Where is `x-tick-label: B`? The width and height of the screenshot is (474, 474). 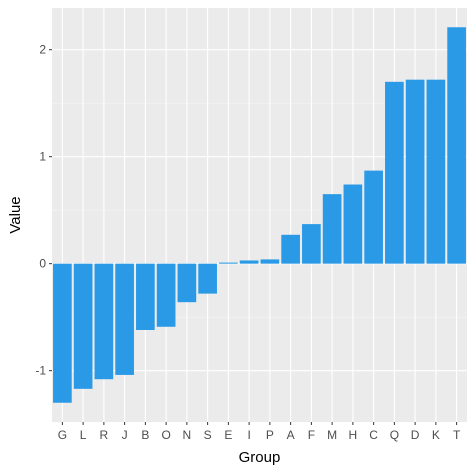 x-tick-label: B is located at coordinates (145, 435).